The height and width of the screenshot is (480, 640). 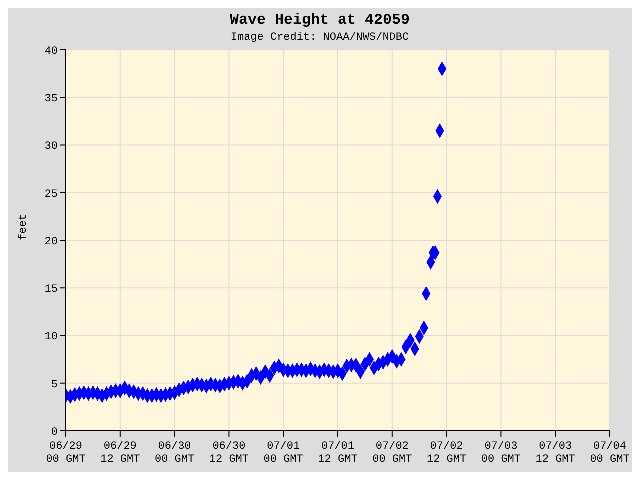 I want to click on chart-subtitle: Image Credit: NOAA/NWS/NDBC, so click(x=320, y=38).